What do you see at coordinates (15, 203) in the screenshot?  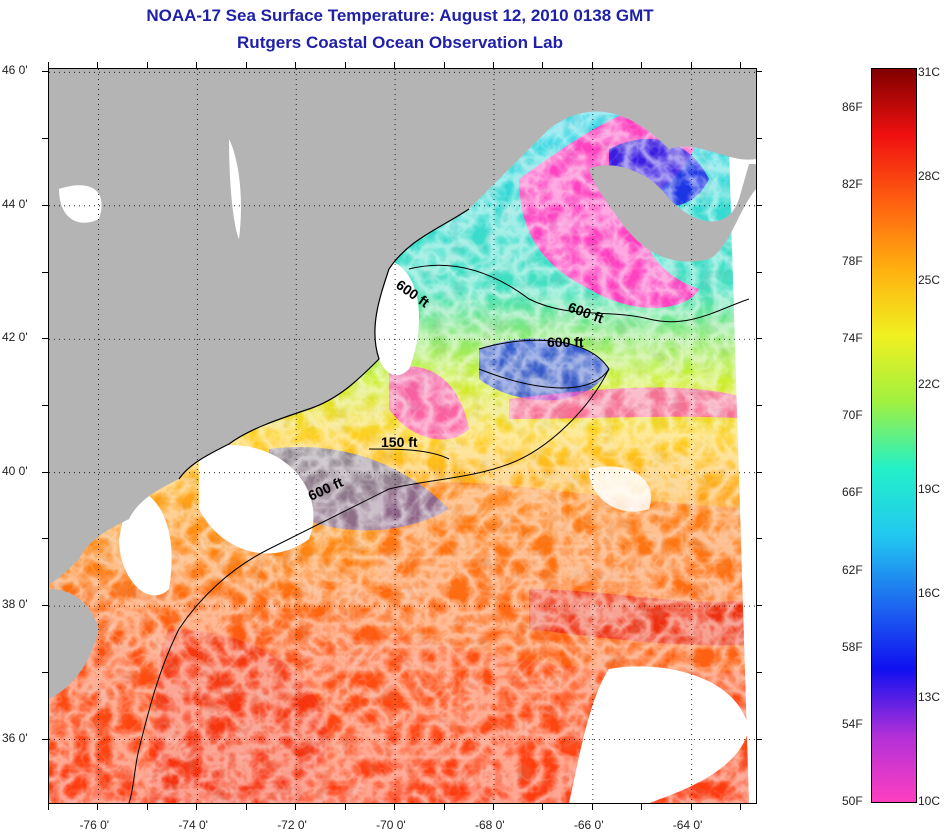 I see `latitude-label: 44 0'` at bounding box center [15, 203].